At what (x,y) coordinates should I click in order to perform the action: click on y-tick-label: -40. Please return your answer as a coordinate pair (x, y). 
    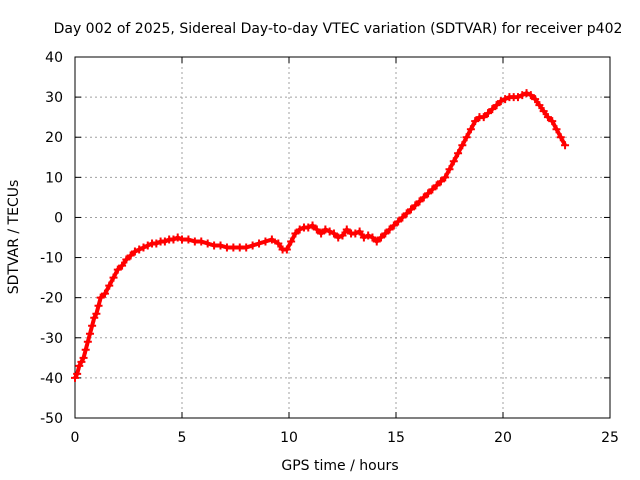
    Looking at the image, I should click on (51, 379).